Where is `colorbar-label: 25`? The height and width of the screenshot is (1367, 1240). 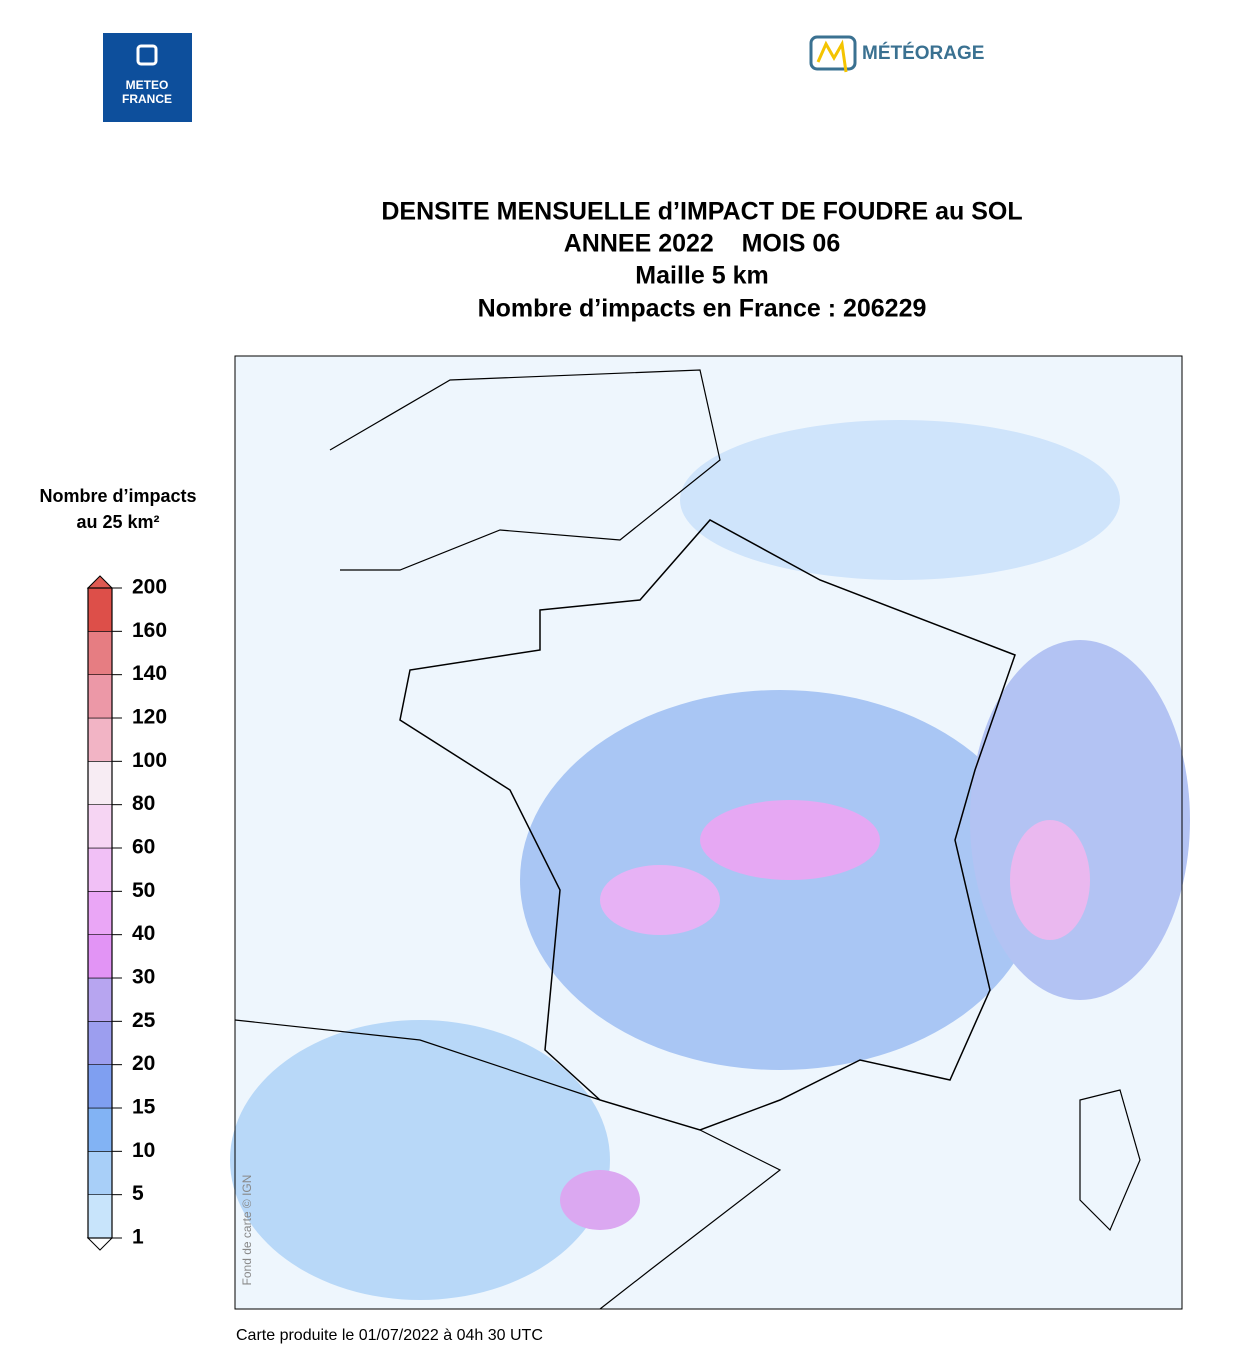 colorbar-label: 25 is located at coordinates (144, 1020).